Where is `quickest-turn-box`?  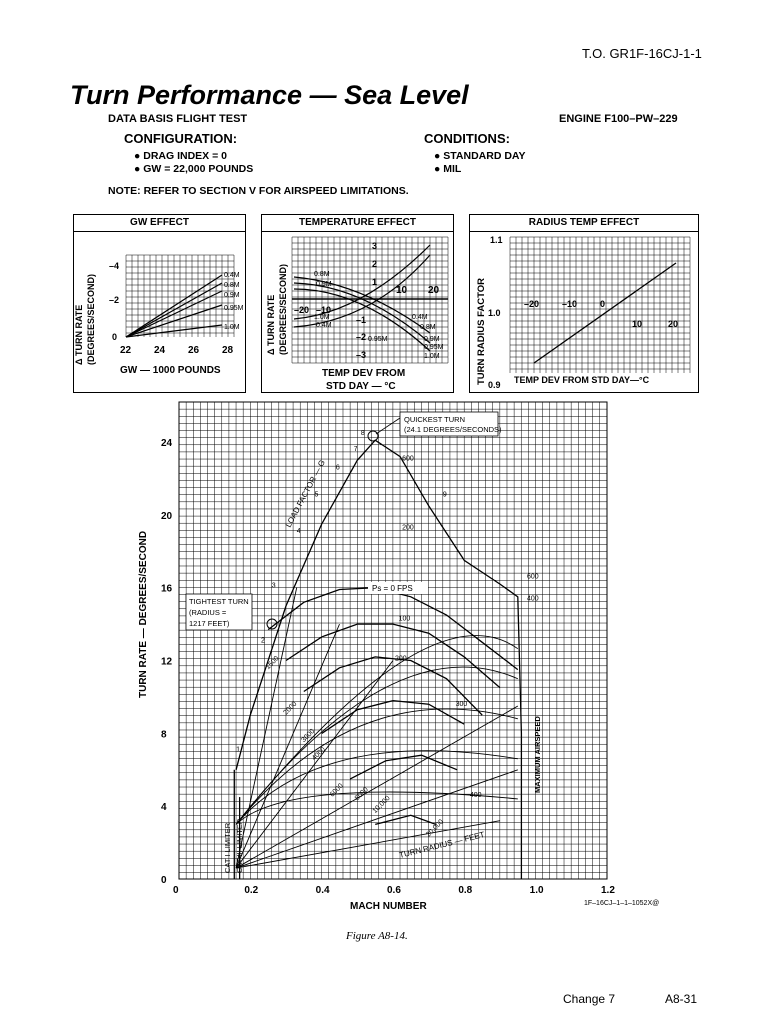
quickest-turn-box is located at coordinates (449, 424).